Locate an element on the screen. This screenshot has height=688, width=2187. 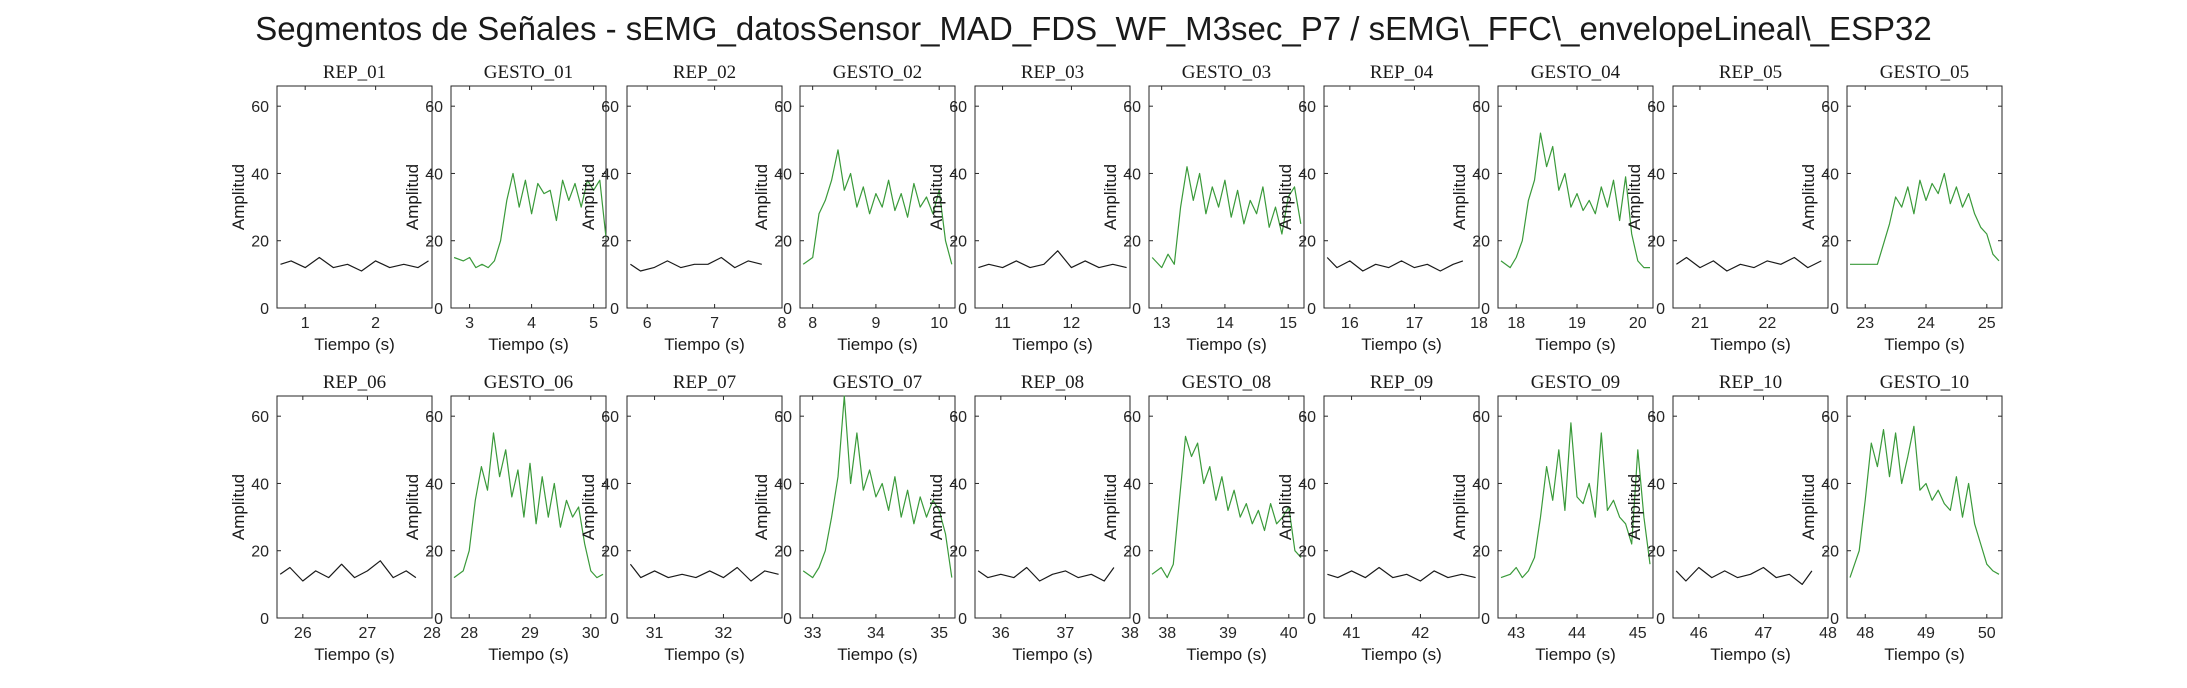
subplot: REP_02 0 20 40 60 6 7 8 Tiempo (s) Amplitud is located at coordinates (683, 208).